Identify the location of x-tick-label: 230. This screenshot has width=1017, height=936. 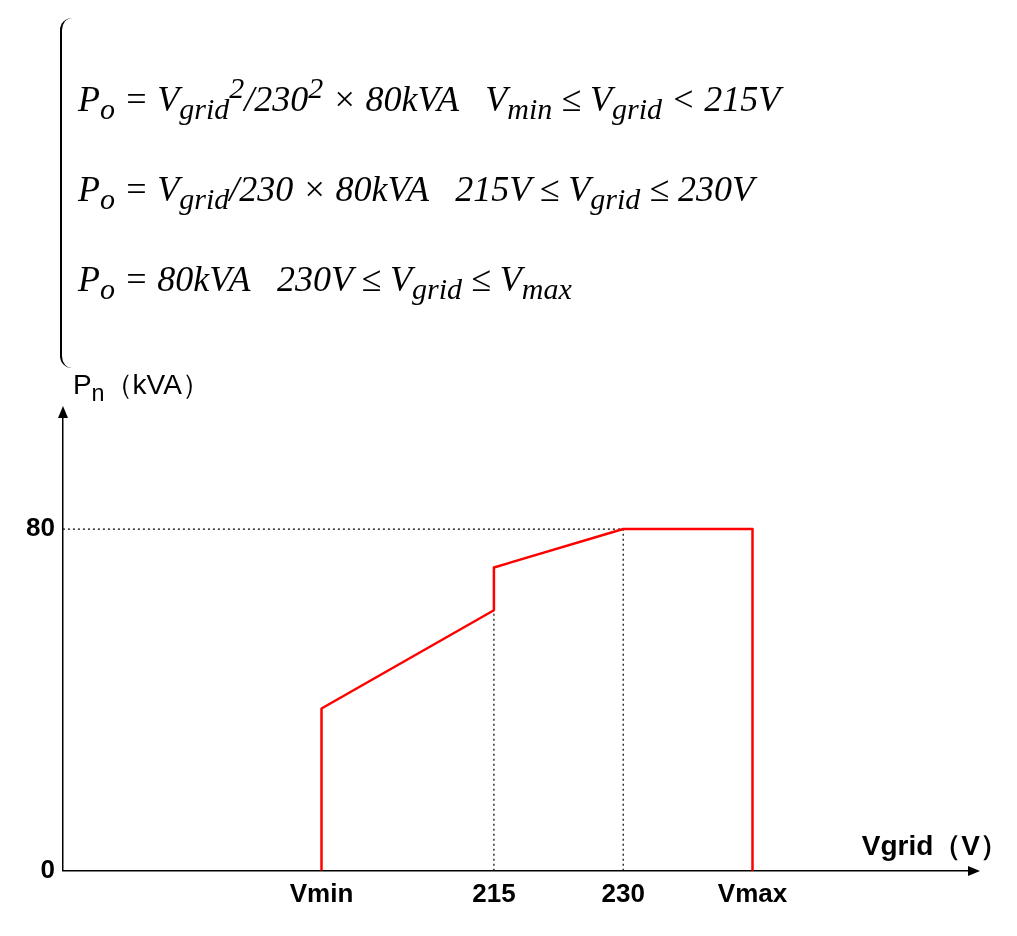
(623, 892).